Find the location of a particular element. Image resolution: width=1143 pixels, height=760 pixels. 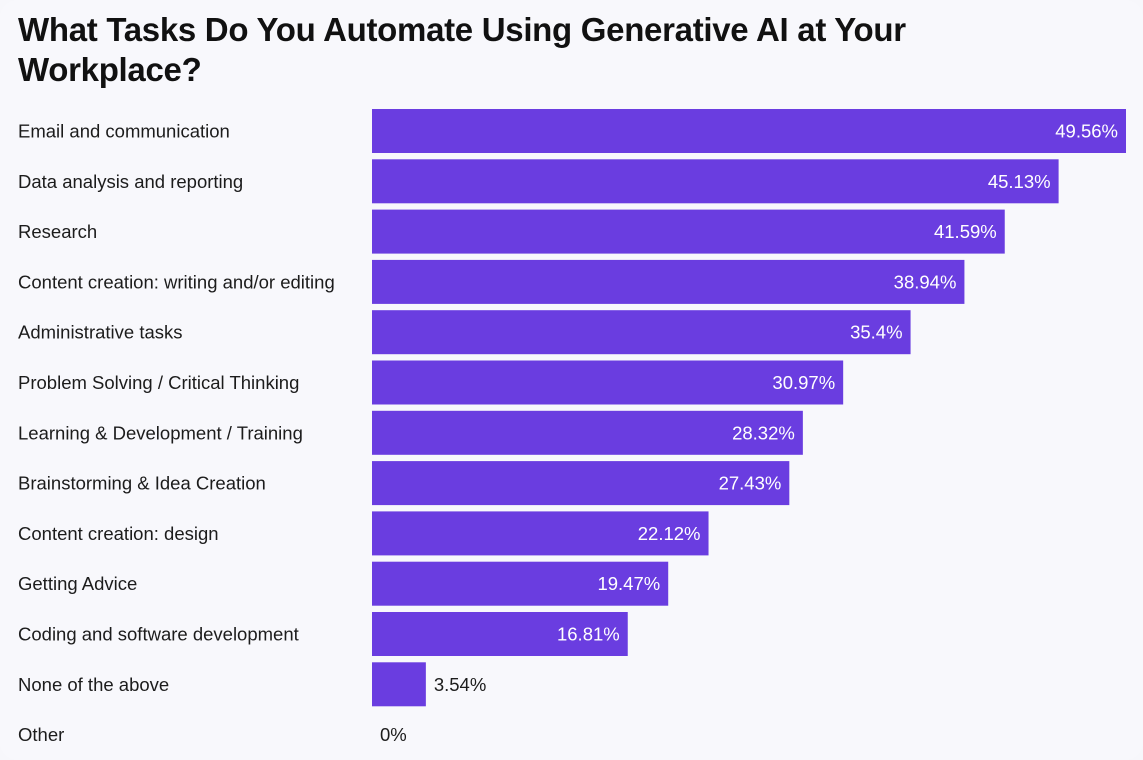

value-label: 19.47% is located at coordinates (628, 583).